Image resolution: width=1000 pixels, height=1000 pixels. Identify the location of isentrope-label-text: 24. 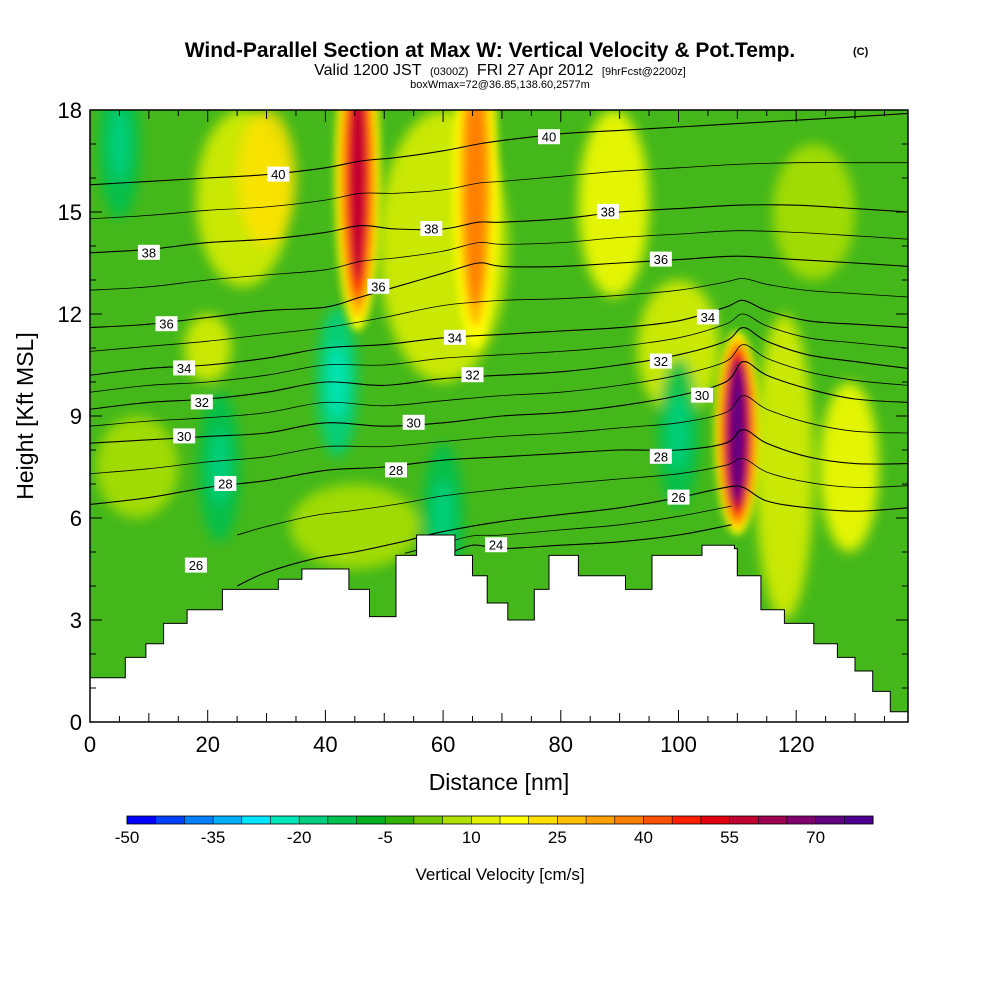
(496, 545).